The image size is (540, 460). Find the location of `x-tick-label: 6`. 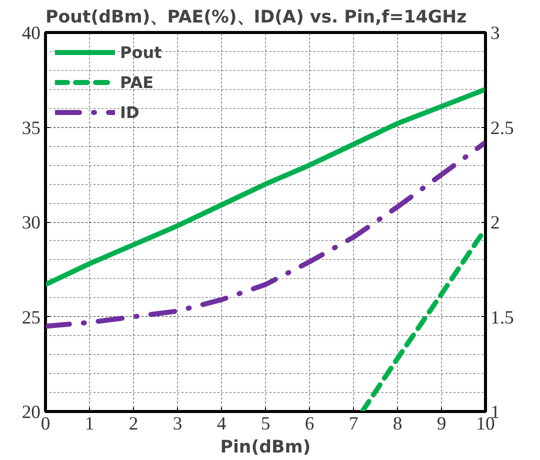

x-tick-label: 6 is located at coordinates (309, 424).